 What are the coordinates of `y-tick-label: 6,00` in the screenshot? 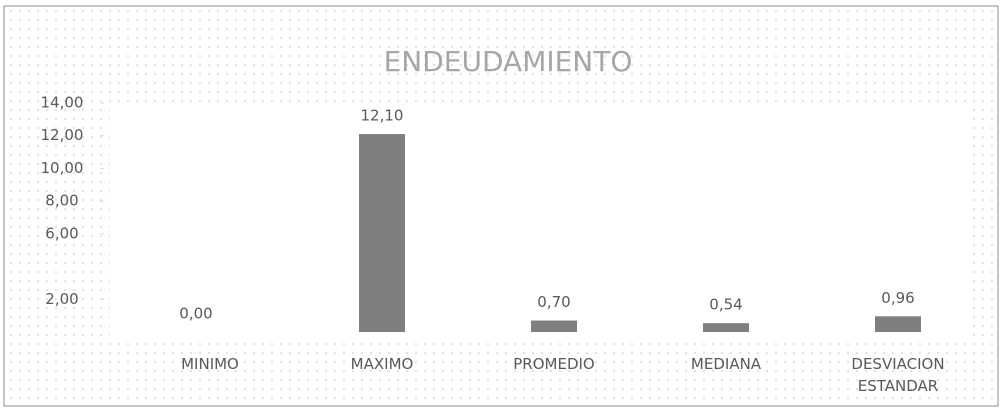 It's located at (61, 233).